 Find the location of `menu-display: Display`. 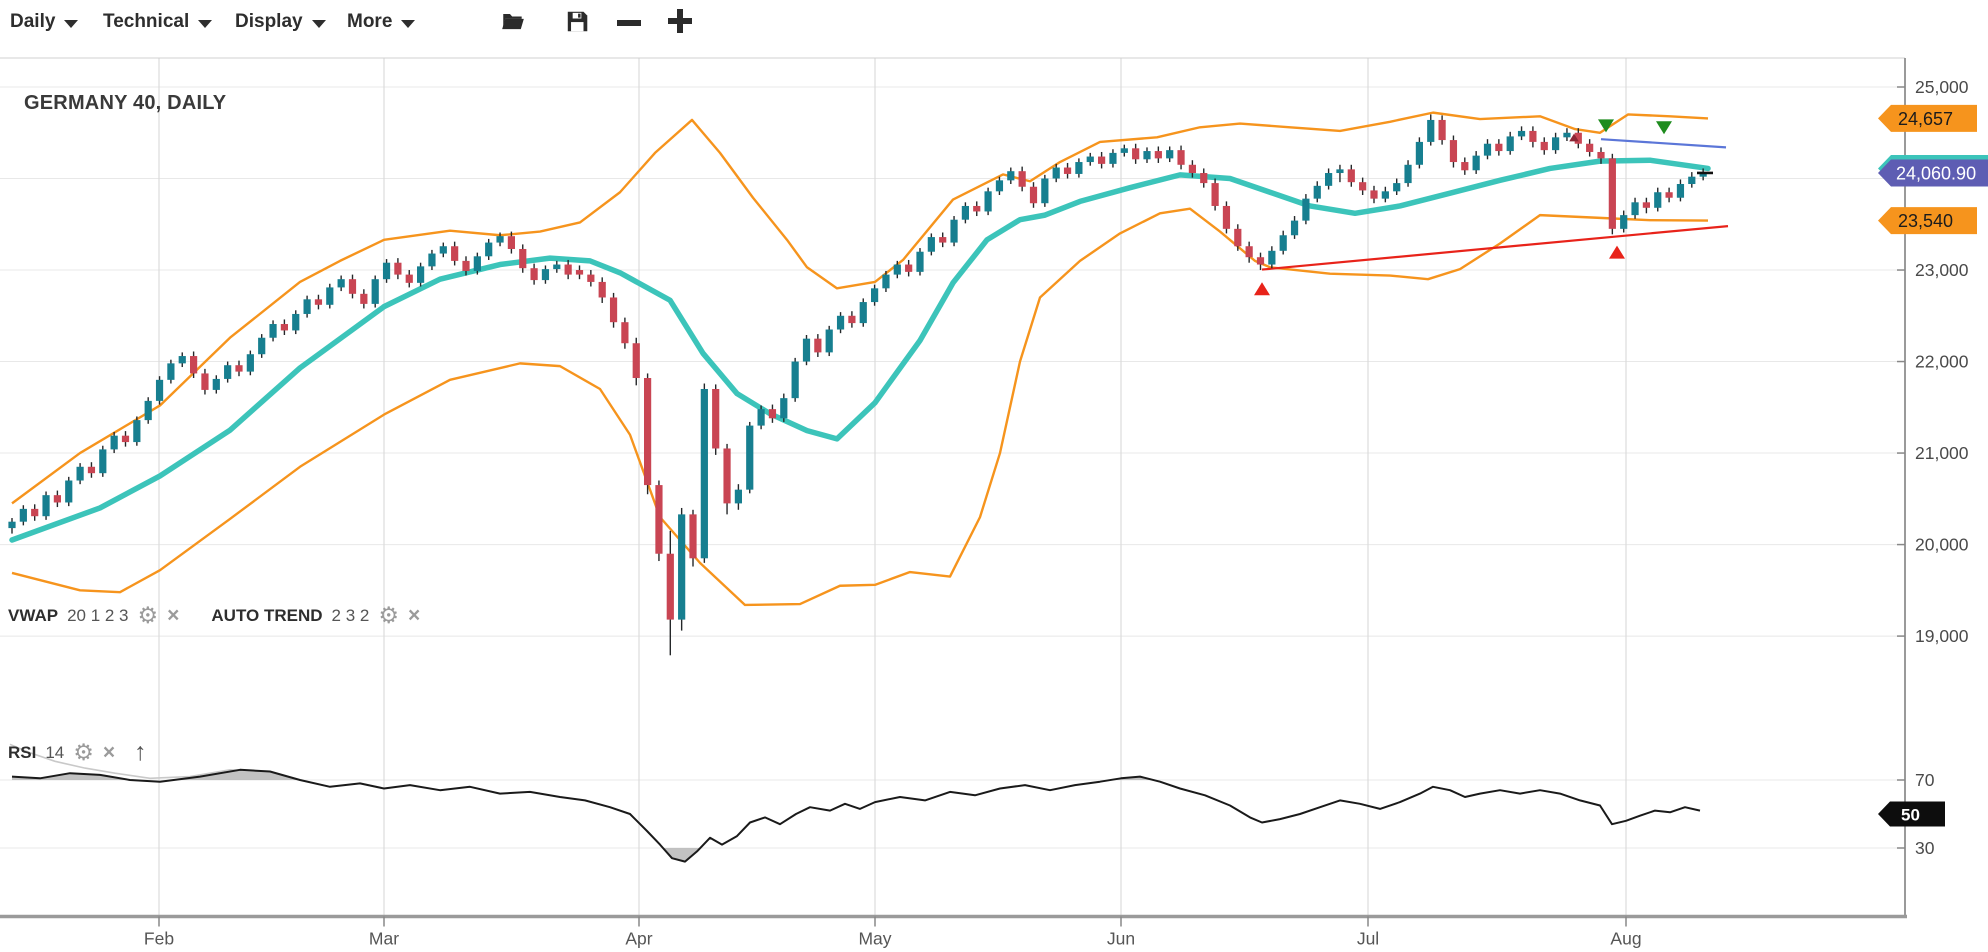

menu-display: Display is located at coordinates (280, 22).